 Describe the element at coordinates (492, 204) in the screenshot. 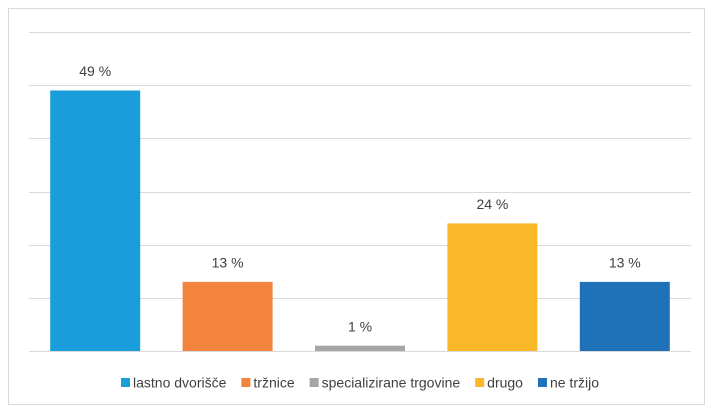

I see `data-label: 24 %` at that location.